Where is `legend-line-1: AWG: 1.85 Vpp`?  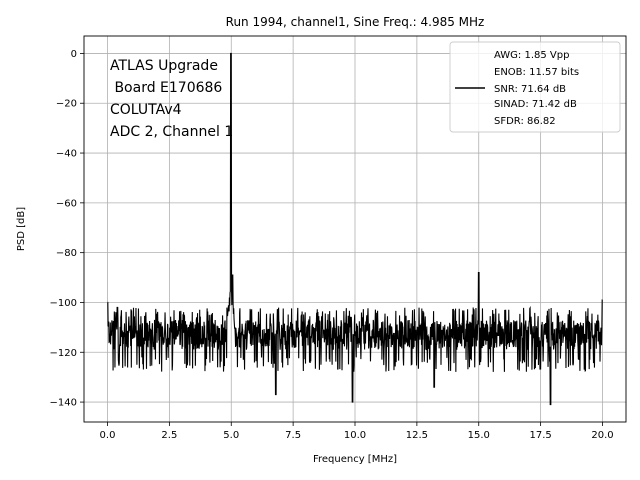
legend-line-1: AWG: 1.85 Vpp is located at coordinates (531, 55).